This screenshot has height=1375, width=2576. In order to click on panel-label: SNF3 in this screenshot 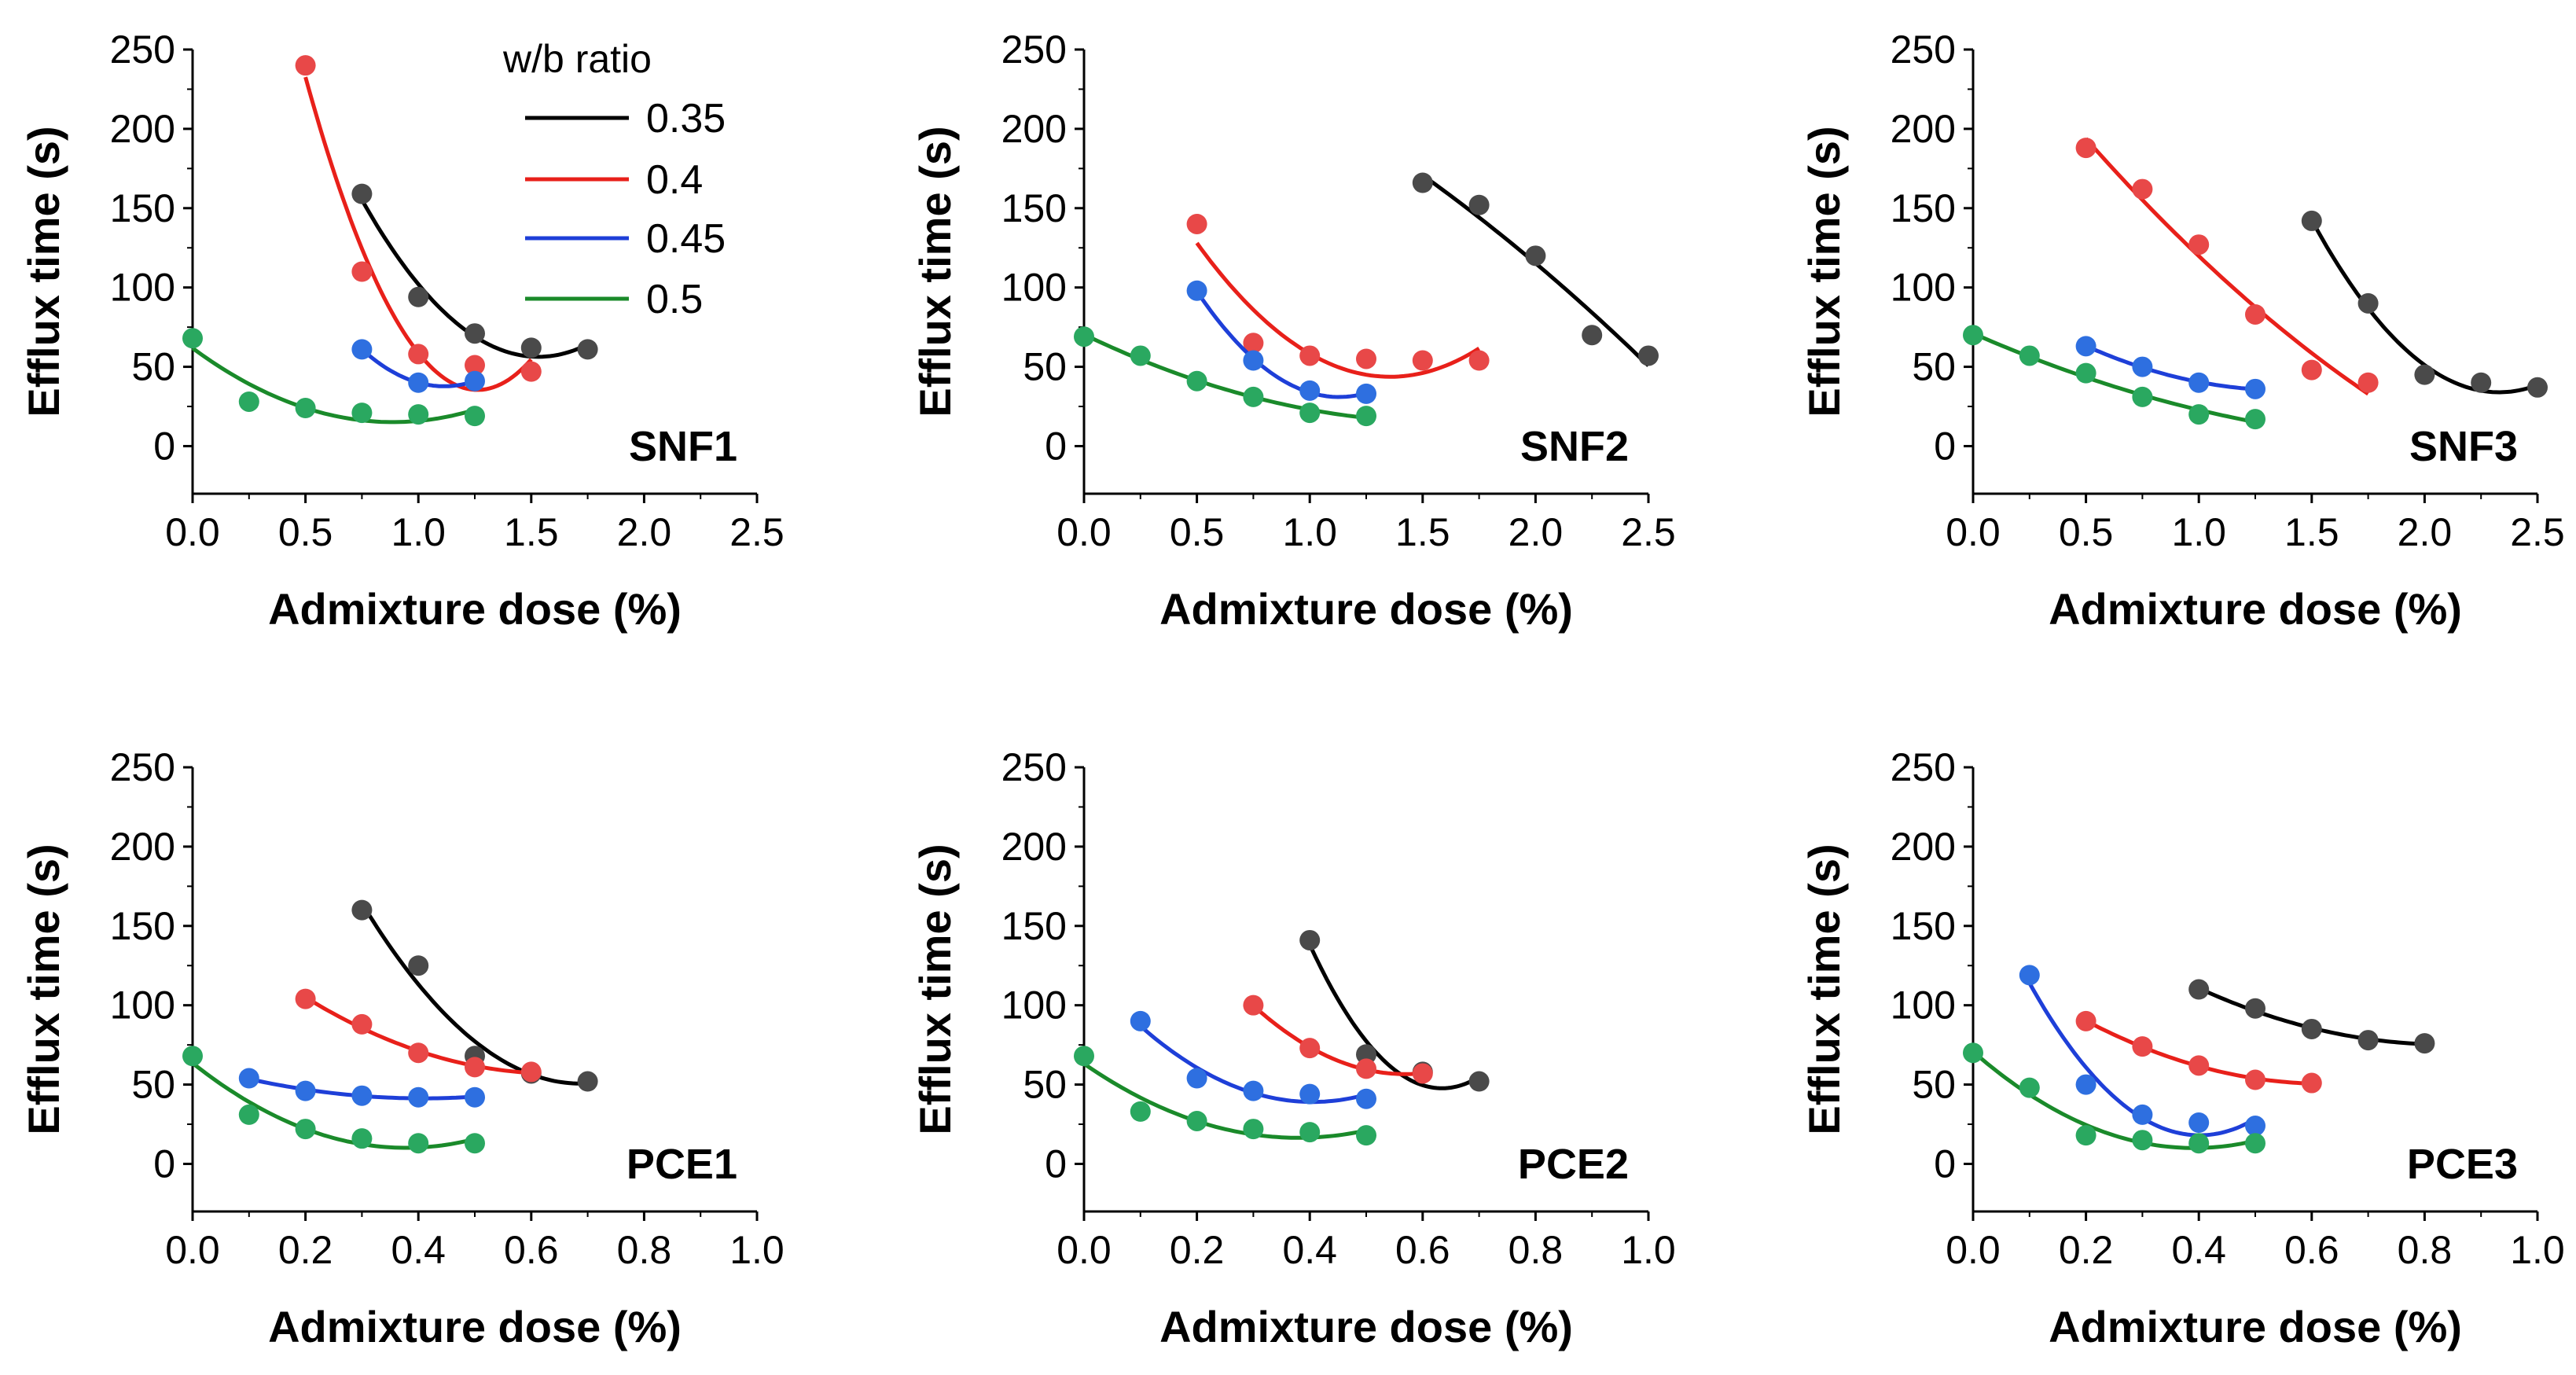, I will do `click(2463, 446)`.